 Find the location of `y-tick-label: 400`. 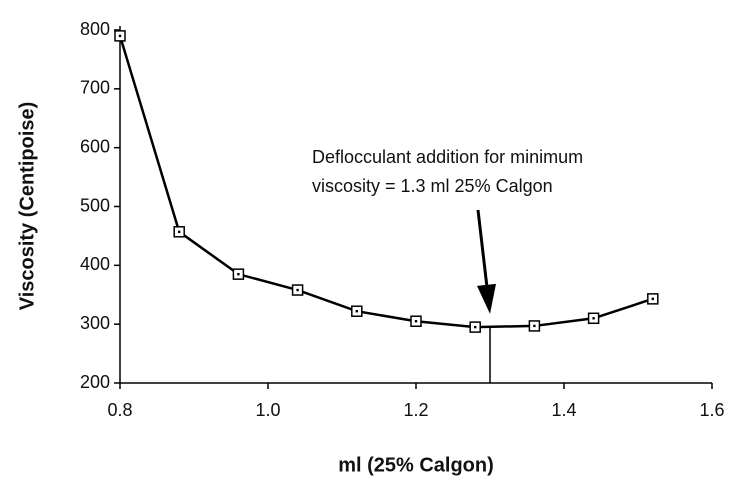

y-tick-label: 400 is located at coordinates (95, 264).